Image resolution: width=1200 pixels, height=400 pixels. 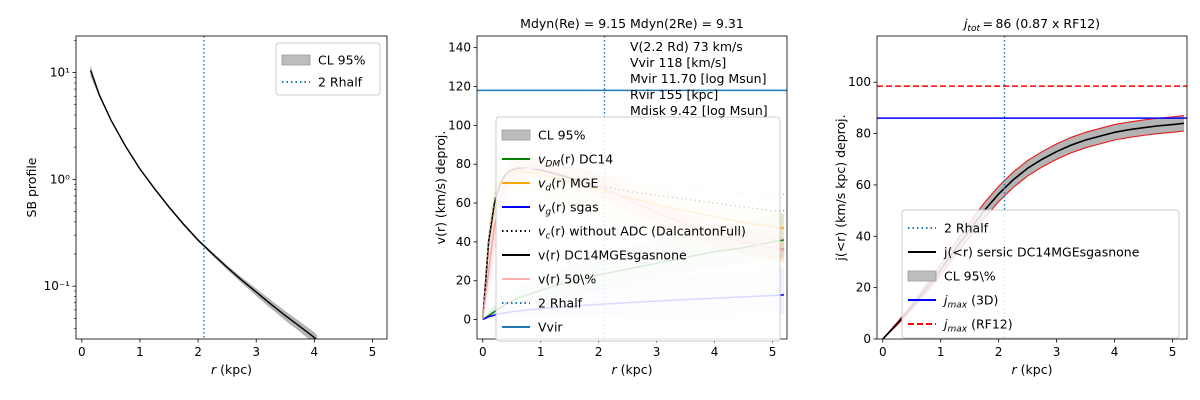 I want to click on y-tick-label: 120, so click(x=459, y=87).